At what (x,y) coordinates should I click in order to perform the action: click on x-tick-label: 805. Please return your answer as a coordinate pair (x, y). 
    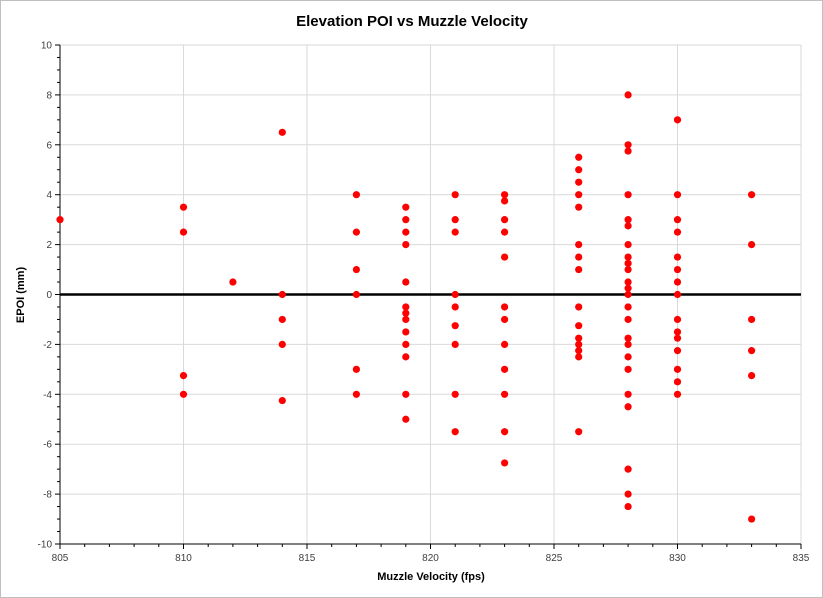
    Looking at the image, I should click on (60, 558).